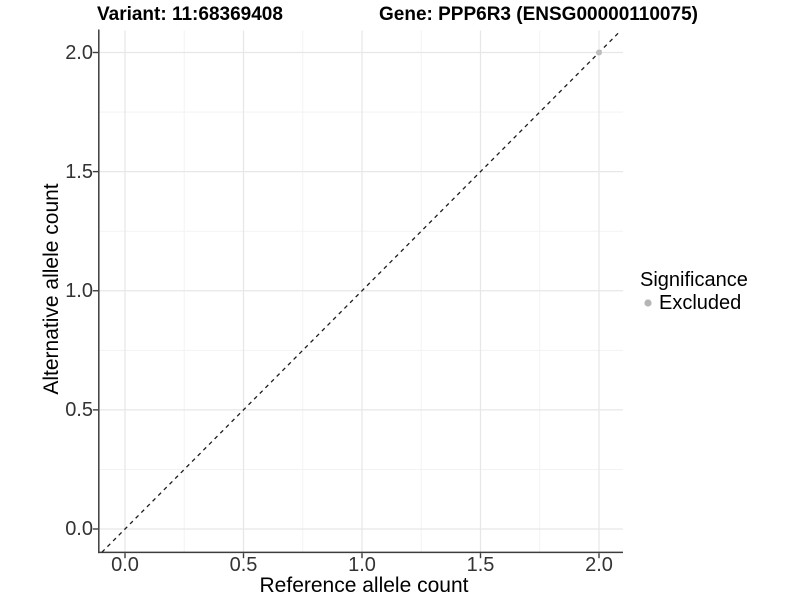 The width and height of the screenshot is (800, 600). What do you see at coordinates (599, 565) in the screenshot?
I see `x-tick-label: 2.0` at bounding box center [599, 565].